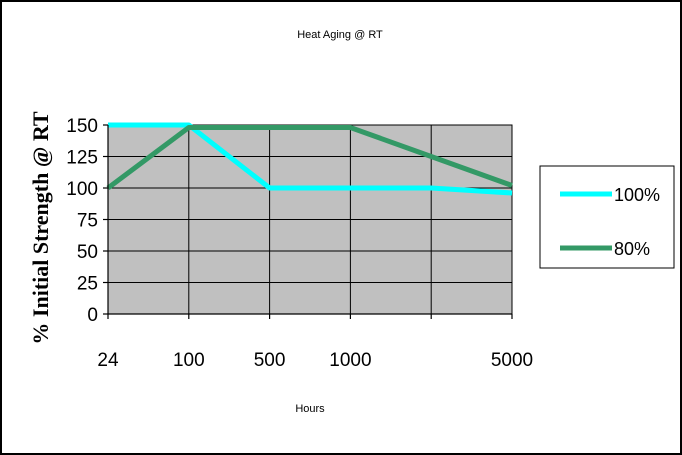 The width and height of the screenshot is (682, 455). I want to click on legend-label-0: 100%, so click(637, 195).